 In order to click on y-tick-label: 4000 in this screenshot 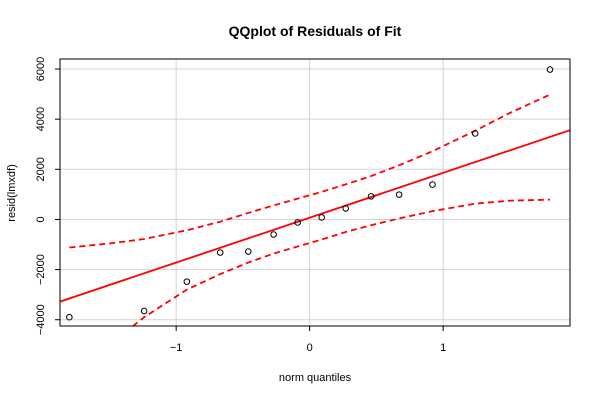, I will do `click(41, 119)`.